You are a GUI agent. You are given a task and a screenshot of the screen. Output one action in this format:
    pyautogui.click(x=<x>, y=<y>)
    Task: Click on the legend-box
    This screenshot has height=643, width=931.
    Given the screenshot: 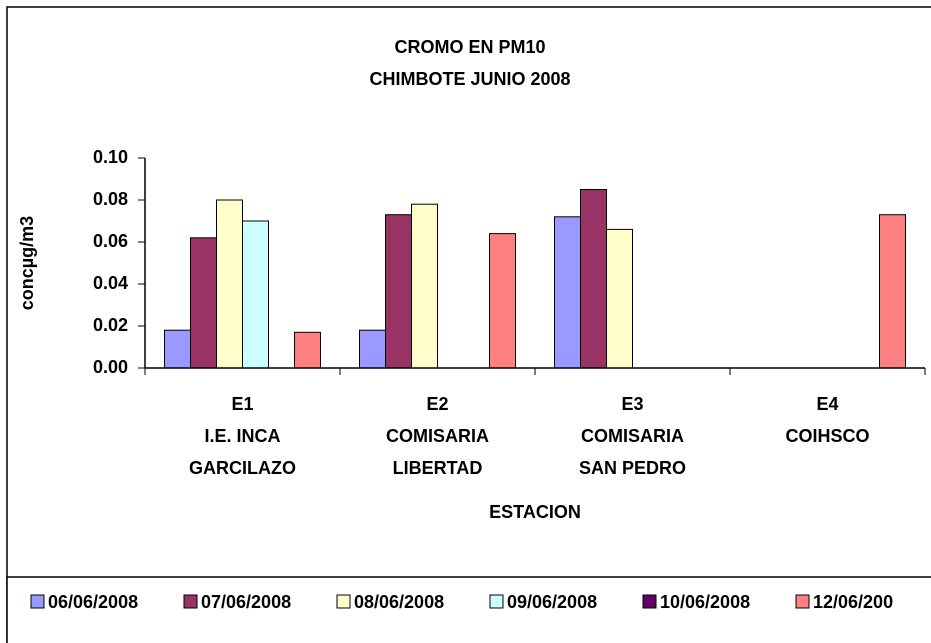 What is the action you would take?
    pyautogui.click(x=468, y=609)
    